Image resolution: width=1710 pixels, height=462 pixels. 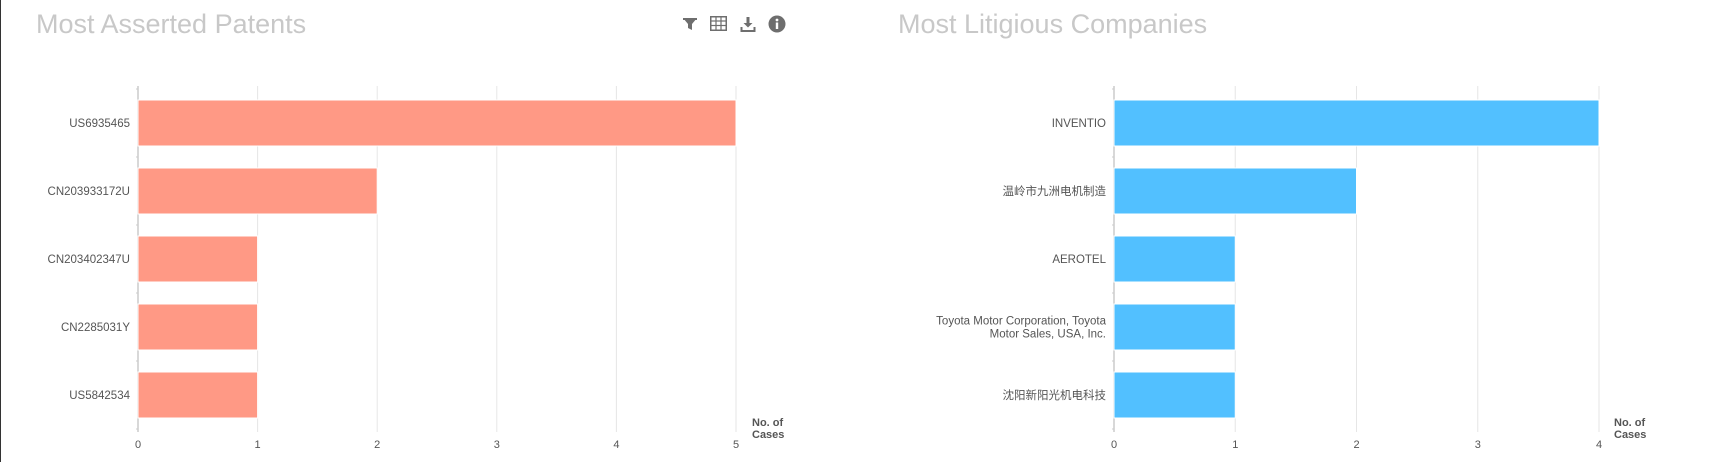 What do you see at coordinates (1055, 191) in the screenshot?
I see `category-label: 温岭市九洲电机制造` at bounding box center [1055, 191].